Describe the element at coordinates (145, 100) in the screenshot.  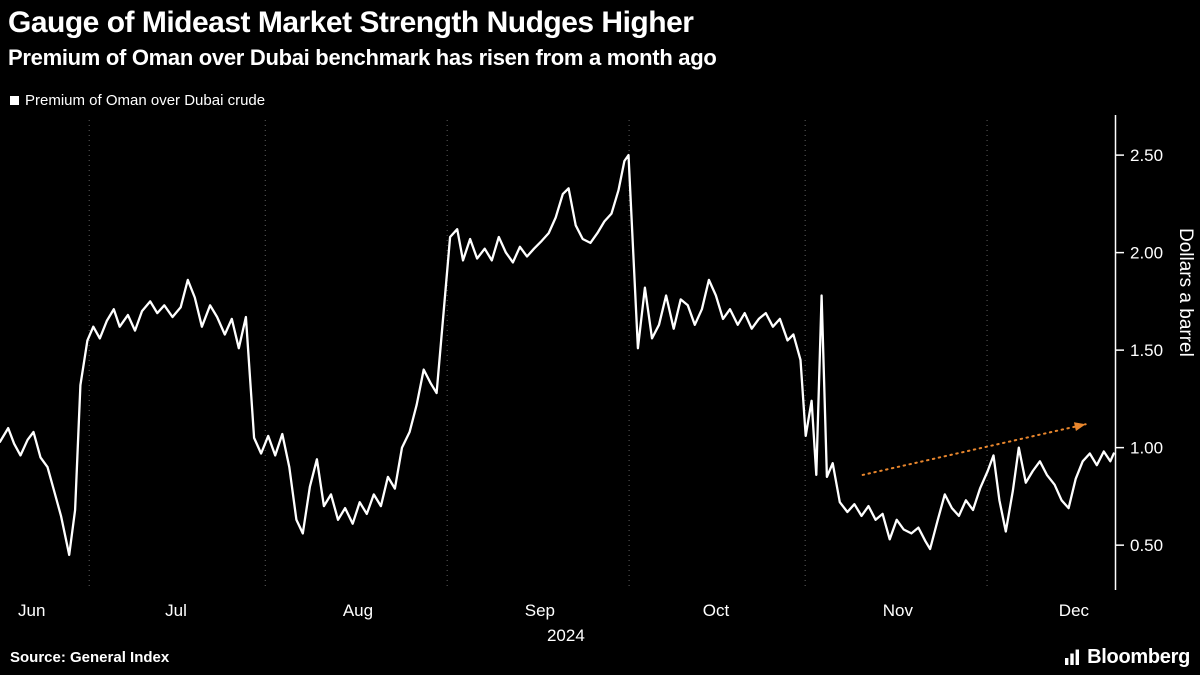
I see `legend-label: Premium of Oman over Dubai crude` at that location.